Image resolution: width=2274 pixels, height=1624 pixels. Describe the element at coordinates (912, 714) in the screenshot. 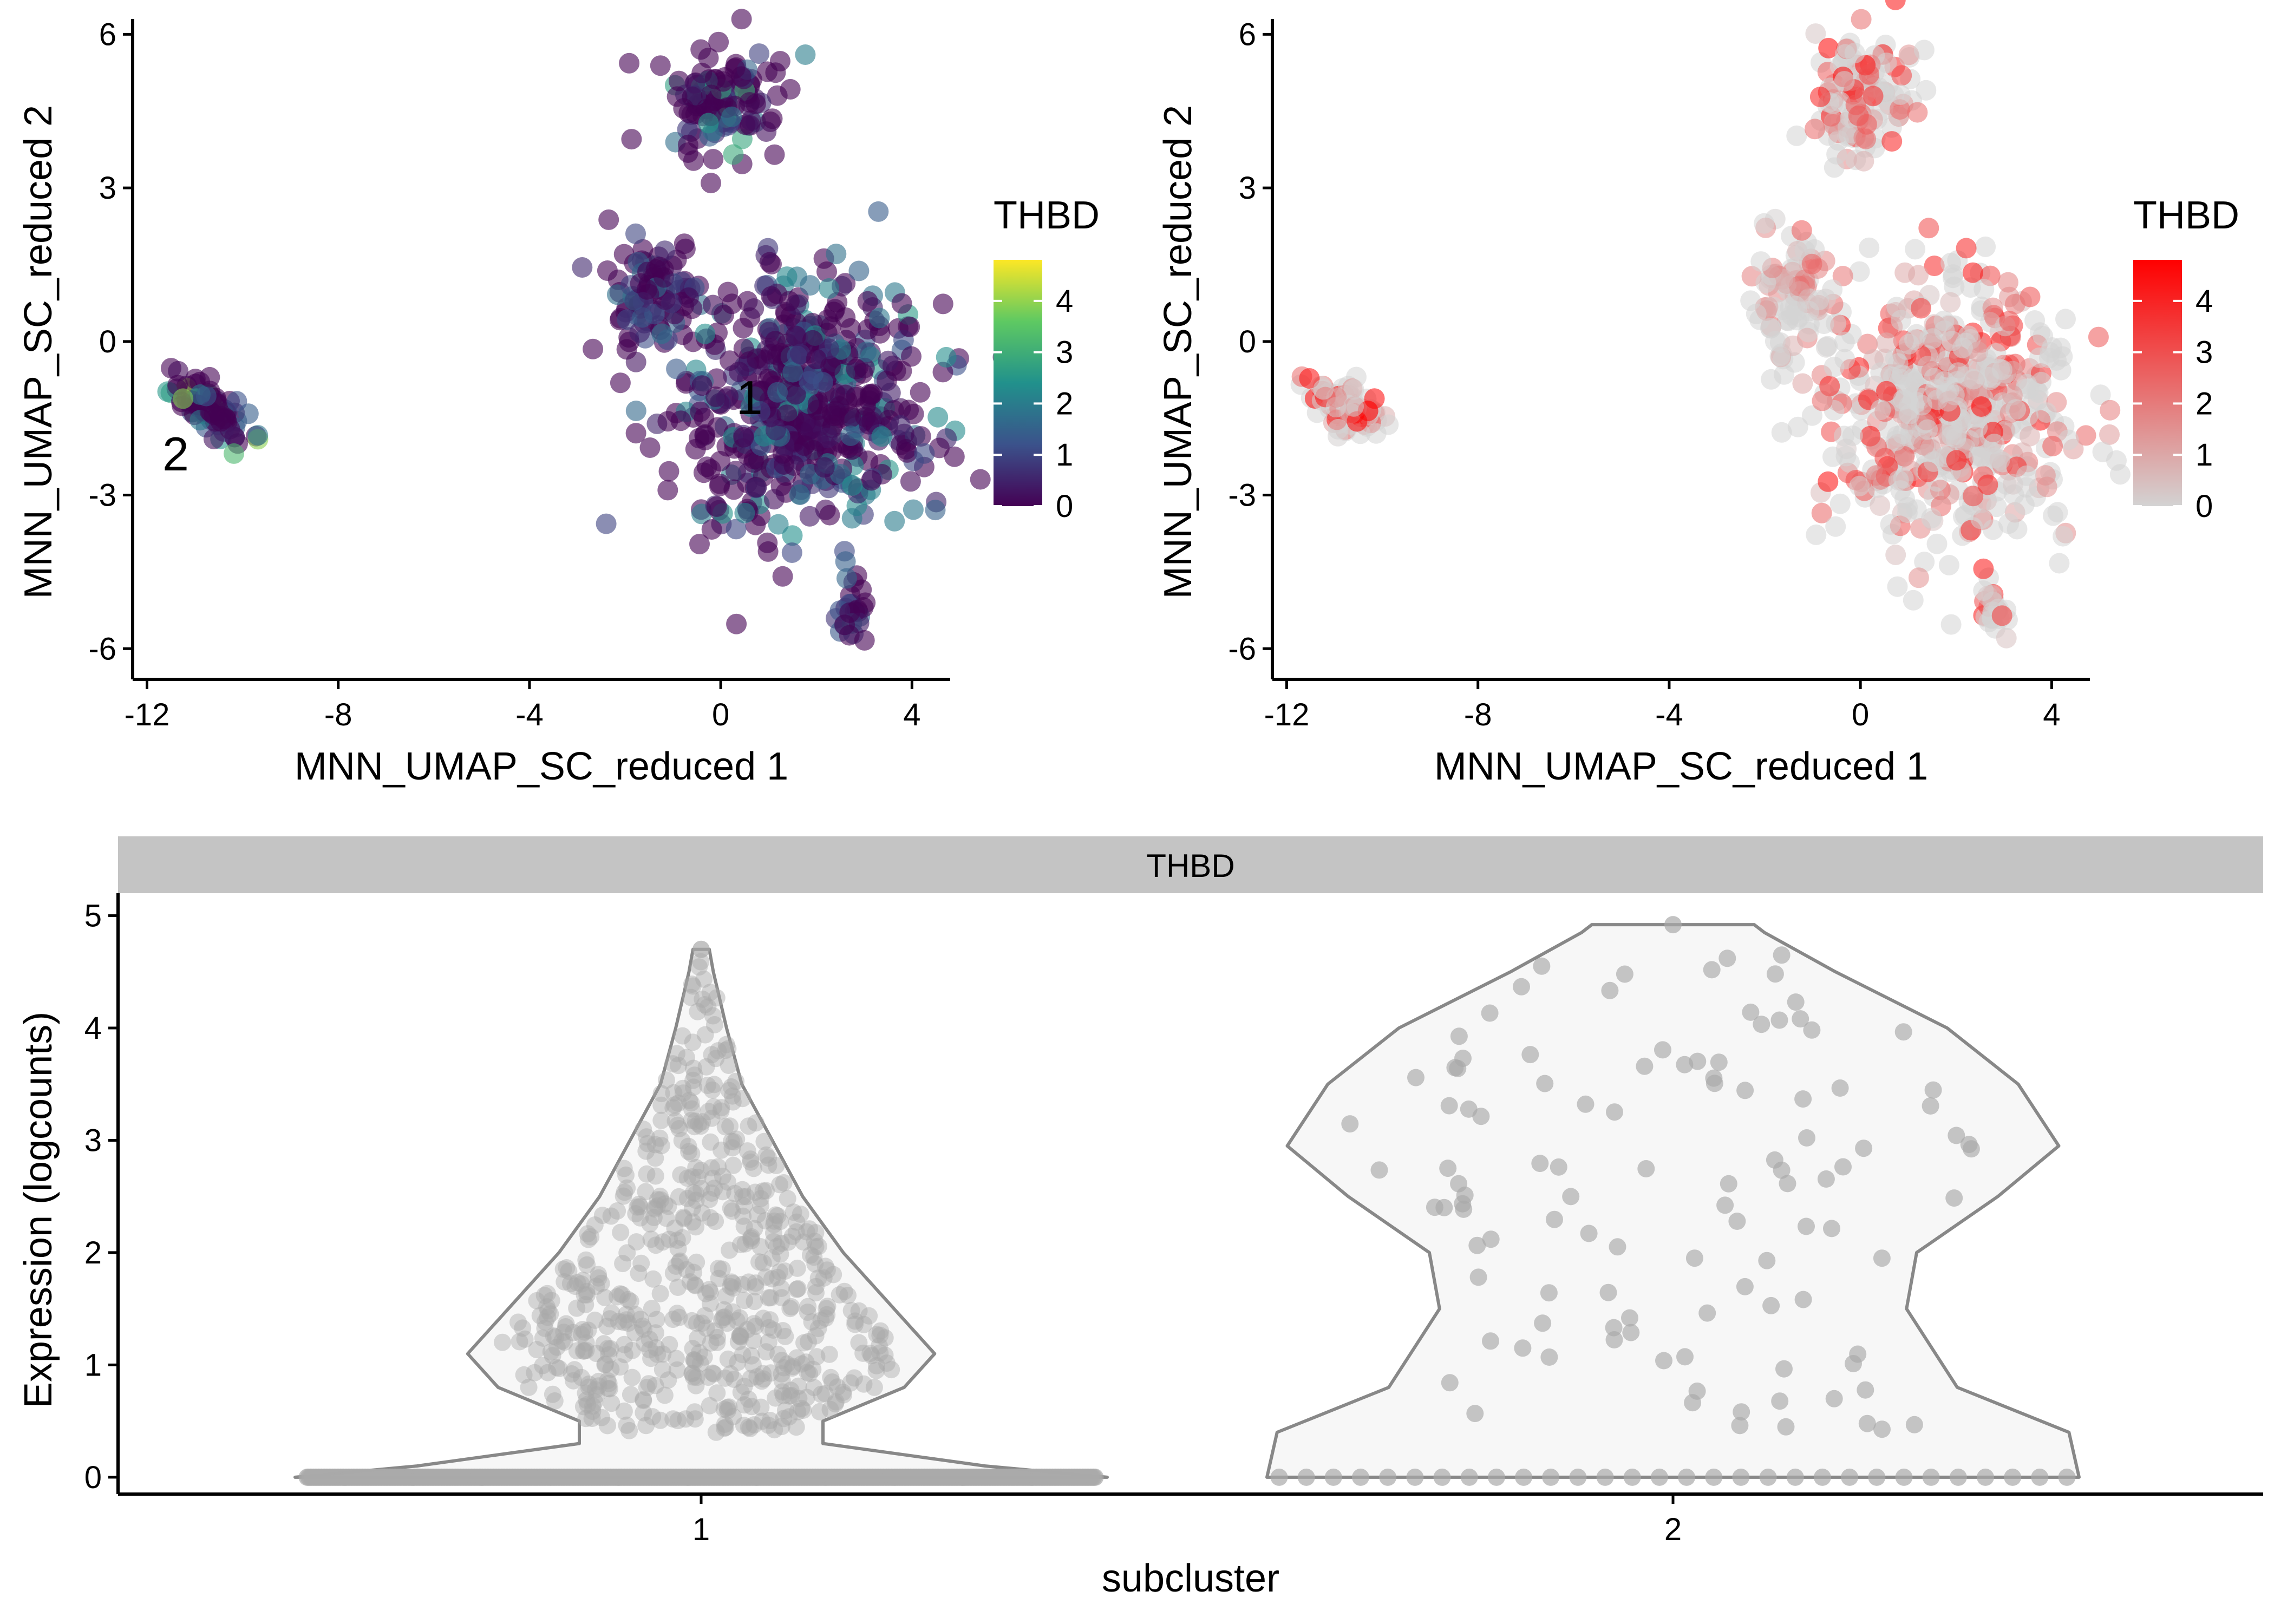

I see `x-tick-label: 4` at that location.